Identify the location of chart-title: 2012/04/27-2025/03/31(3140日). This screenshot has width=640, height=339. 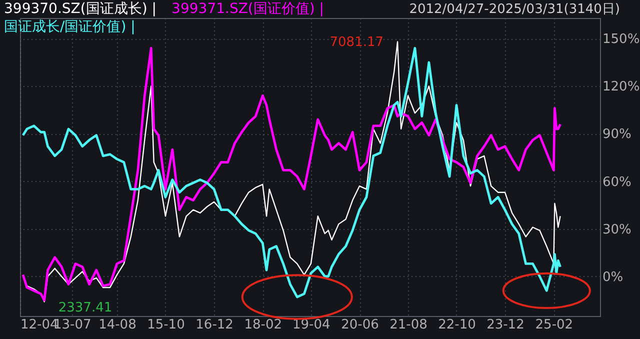
(514, 9).